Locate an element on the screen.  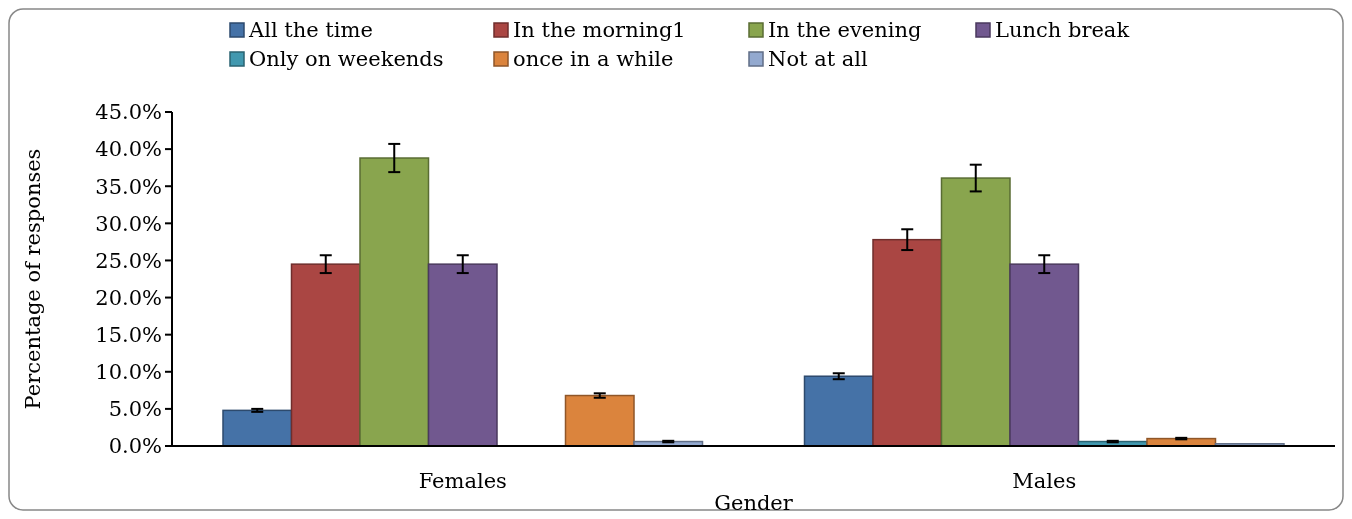
y-tick-label: 15.0% is located at coordinates (128, 335).